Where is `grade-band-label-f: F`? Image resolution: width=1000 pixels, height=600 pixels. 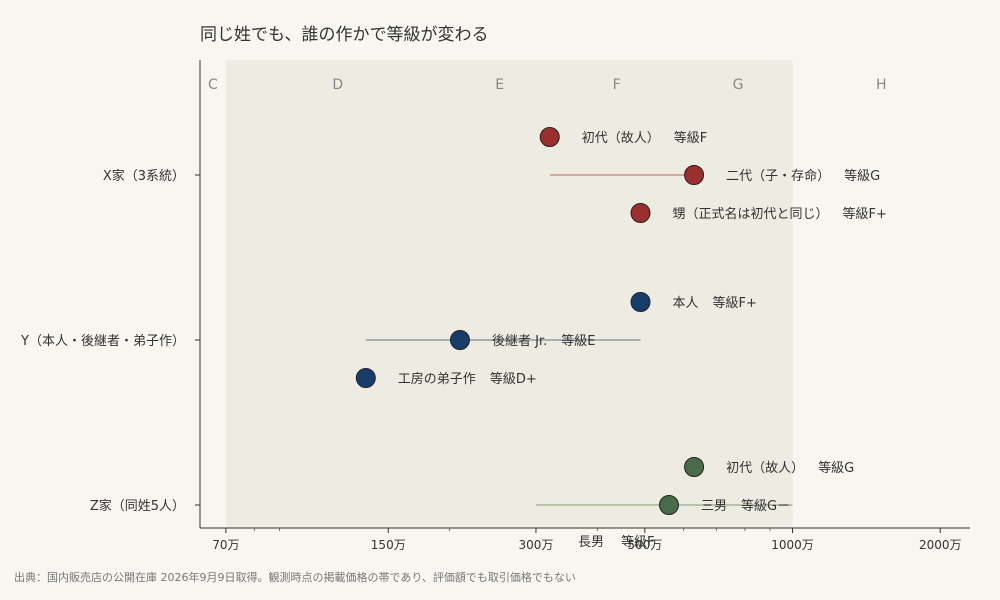
grade-band-label-f: F is located at coordinates (617, 85).